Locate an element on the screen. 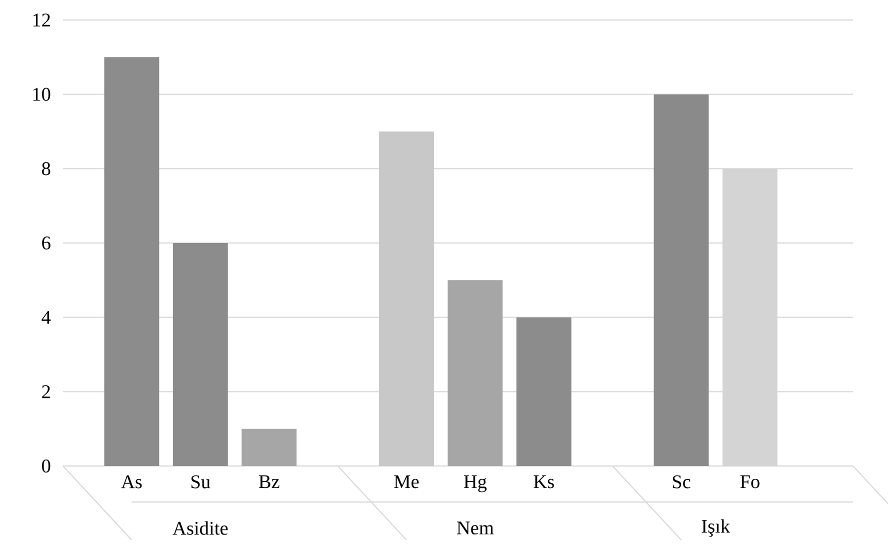  x-tick-label: As is located at coordinates (131, 481).